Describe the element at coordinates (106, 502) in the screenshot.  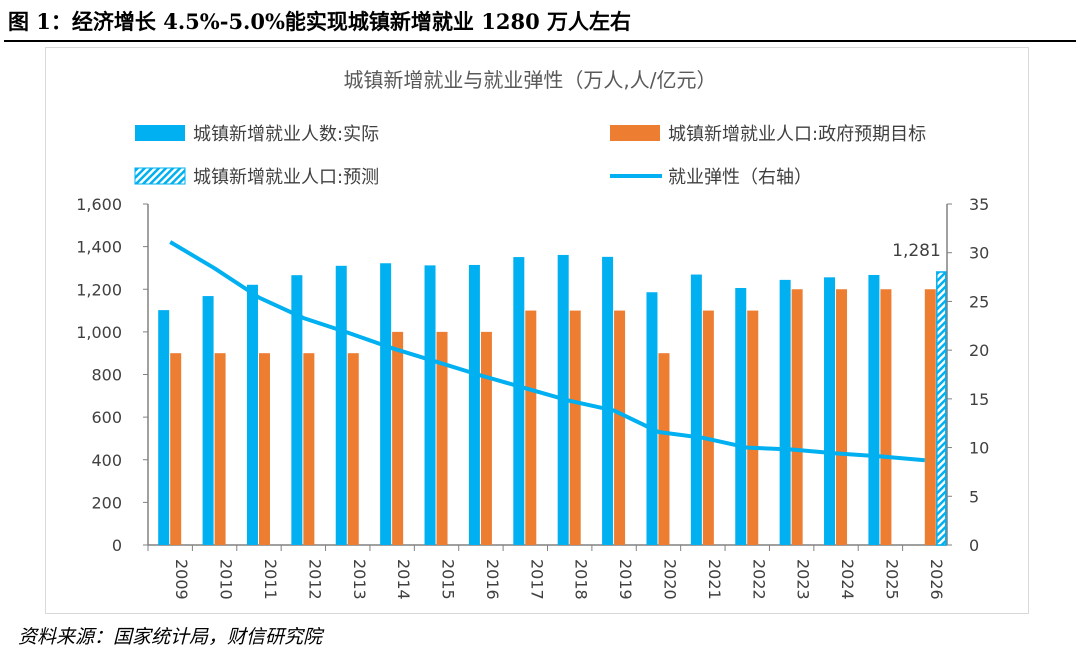
I see `y-left-tick-label: 200` at that location.